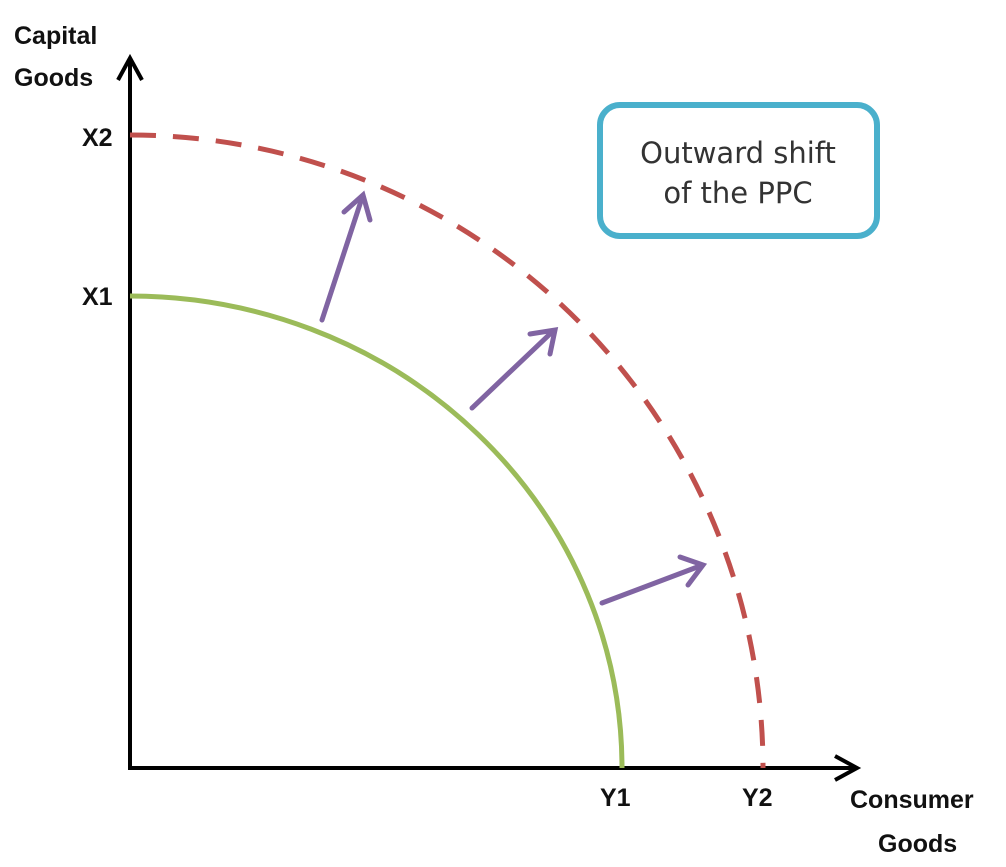  What do you see at coordinates (738, 153) in the screenshot?
I see `callout-line1: Outward shift` at bounding box center [738, 153].